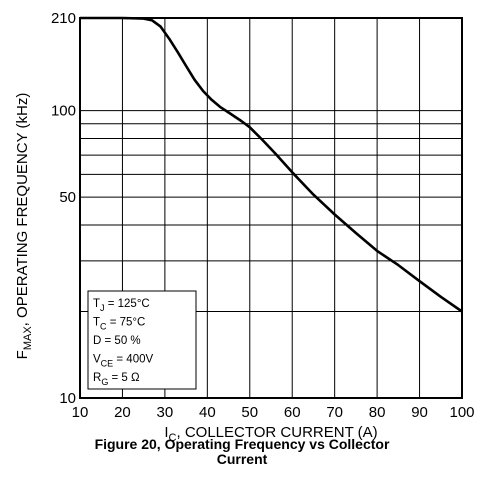 This screenshot has width=484, height=483. I want to click on x-axis-label: IC, COLLECTOR CURRENT (A), so click(270, 434).